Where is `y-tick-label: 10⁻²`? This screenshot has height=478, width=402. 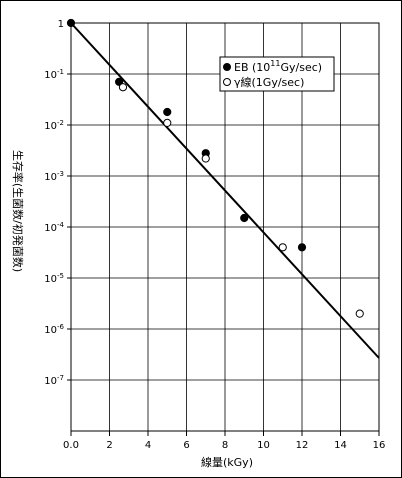
y-tick-label: 10⁻² is located at coordinates (54, 125).